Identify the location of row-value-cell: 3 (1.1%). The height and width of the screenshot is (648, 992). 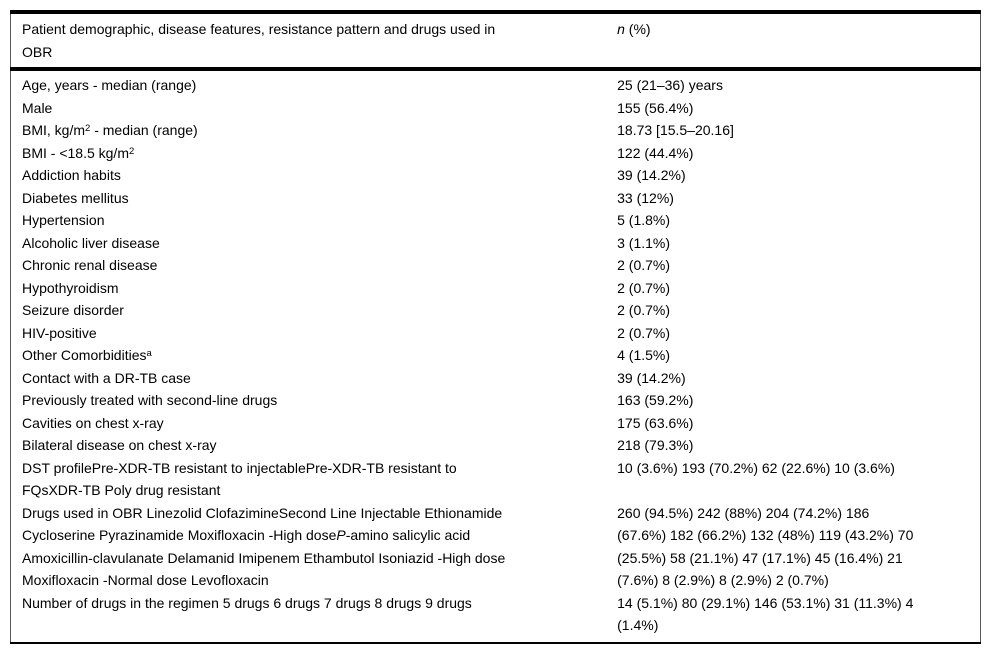
(644, 242).